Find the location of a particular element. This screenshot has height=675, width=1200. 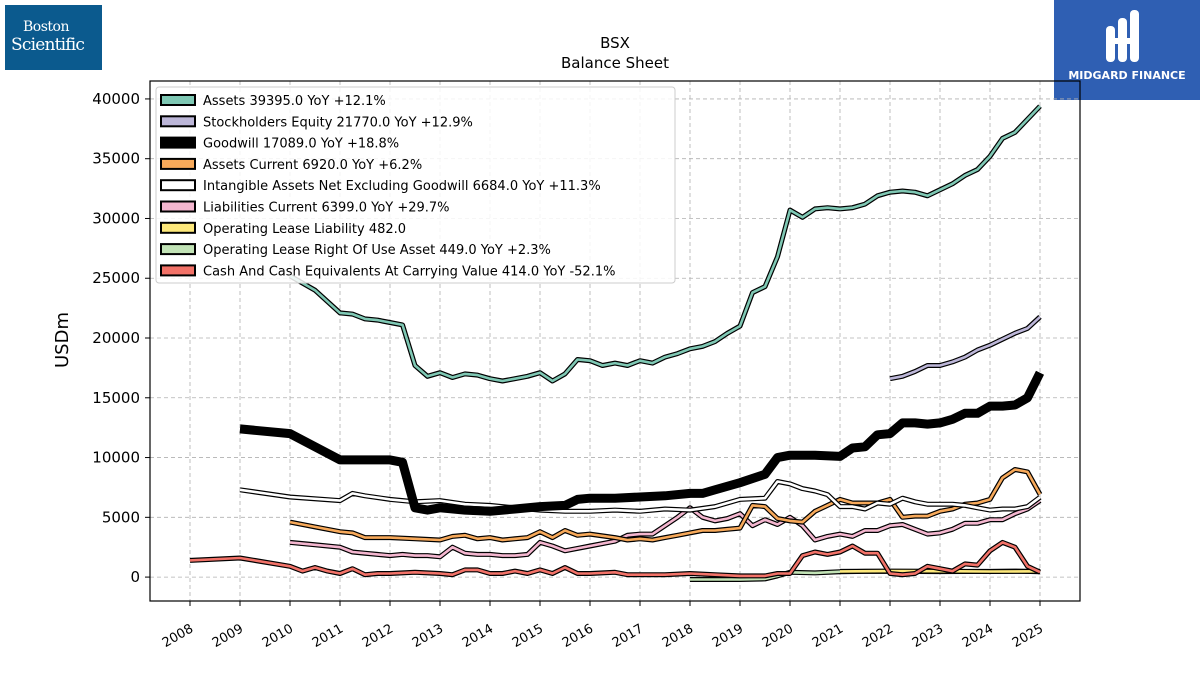

y-tick-label: 35000 is located at coordinates (116, 159).